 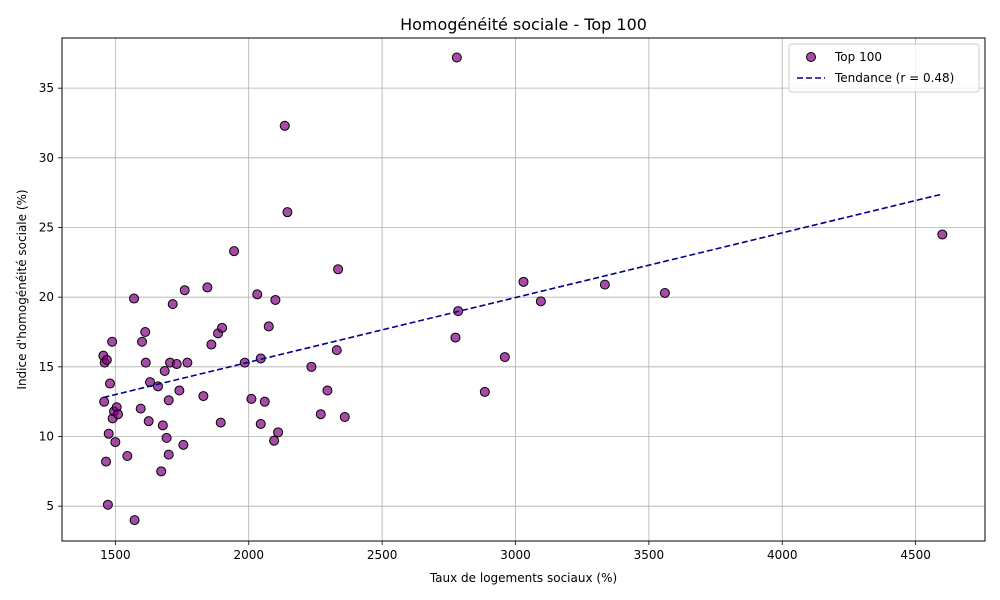 What do you see at coordinates (46, 88) in the screenshot?
I see `y-tick-label: 35` at bounding box center [46, 88].